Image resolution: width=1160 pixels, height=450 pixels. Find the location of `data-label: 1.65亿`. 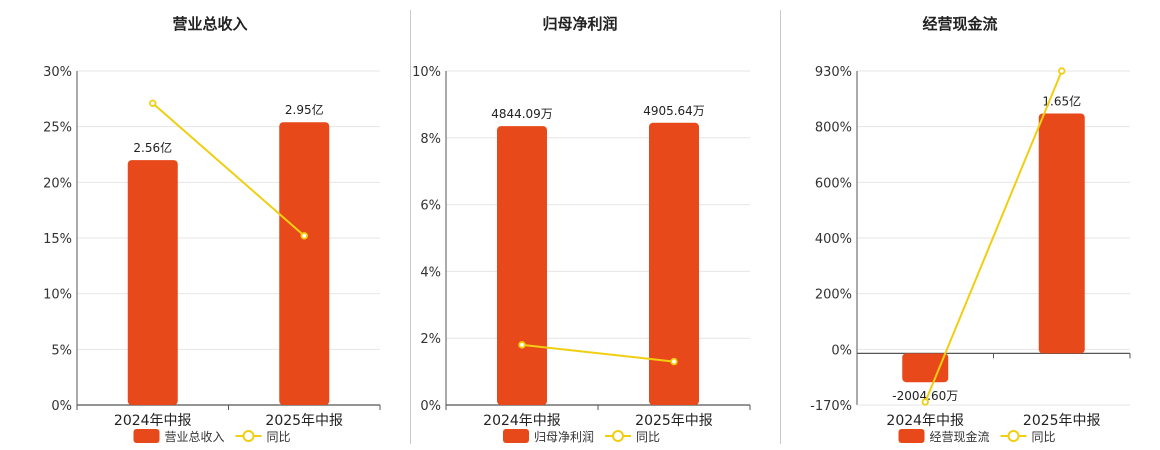

data-label: 1.65亿 is located at coordinates (1061, 101).